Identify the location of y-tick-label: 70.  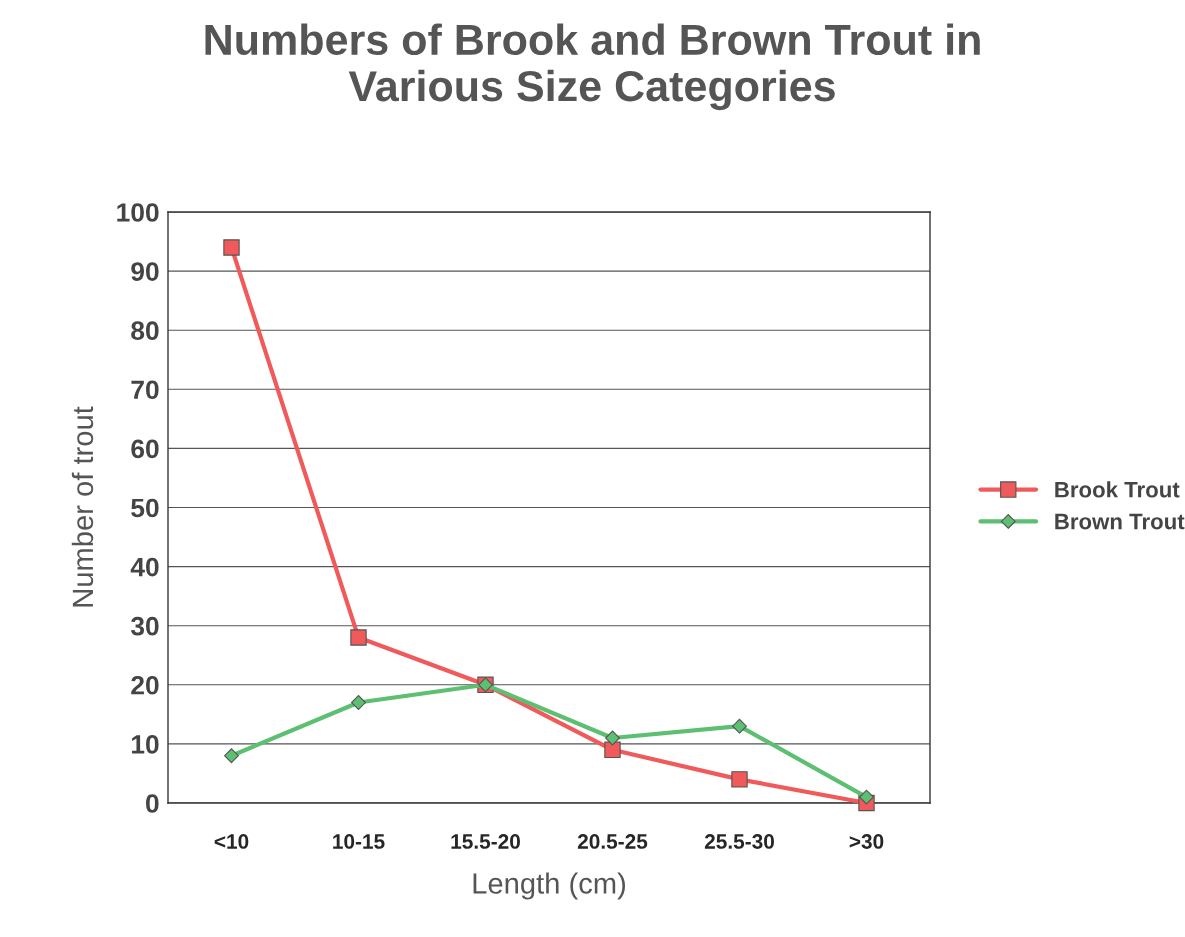
(145, 390).